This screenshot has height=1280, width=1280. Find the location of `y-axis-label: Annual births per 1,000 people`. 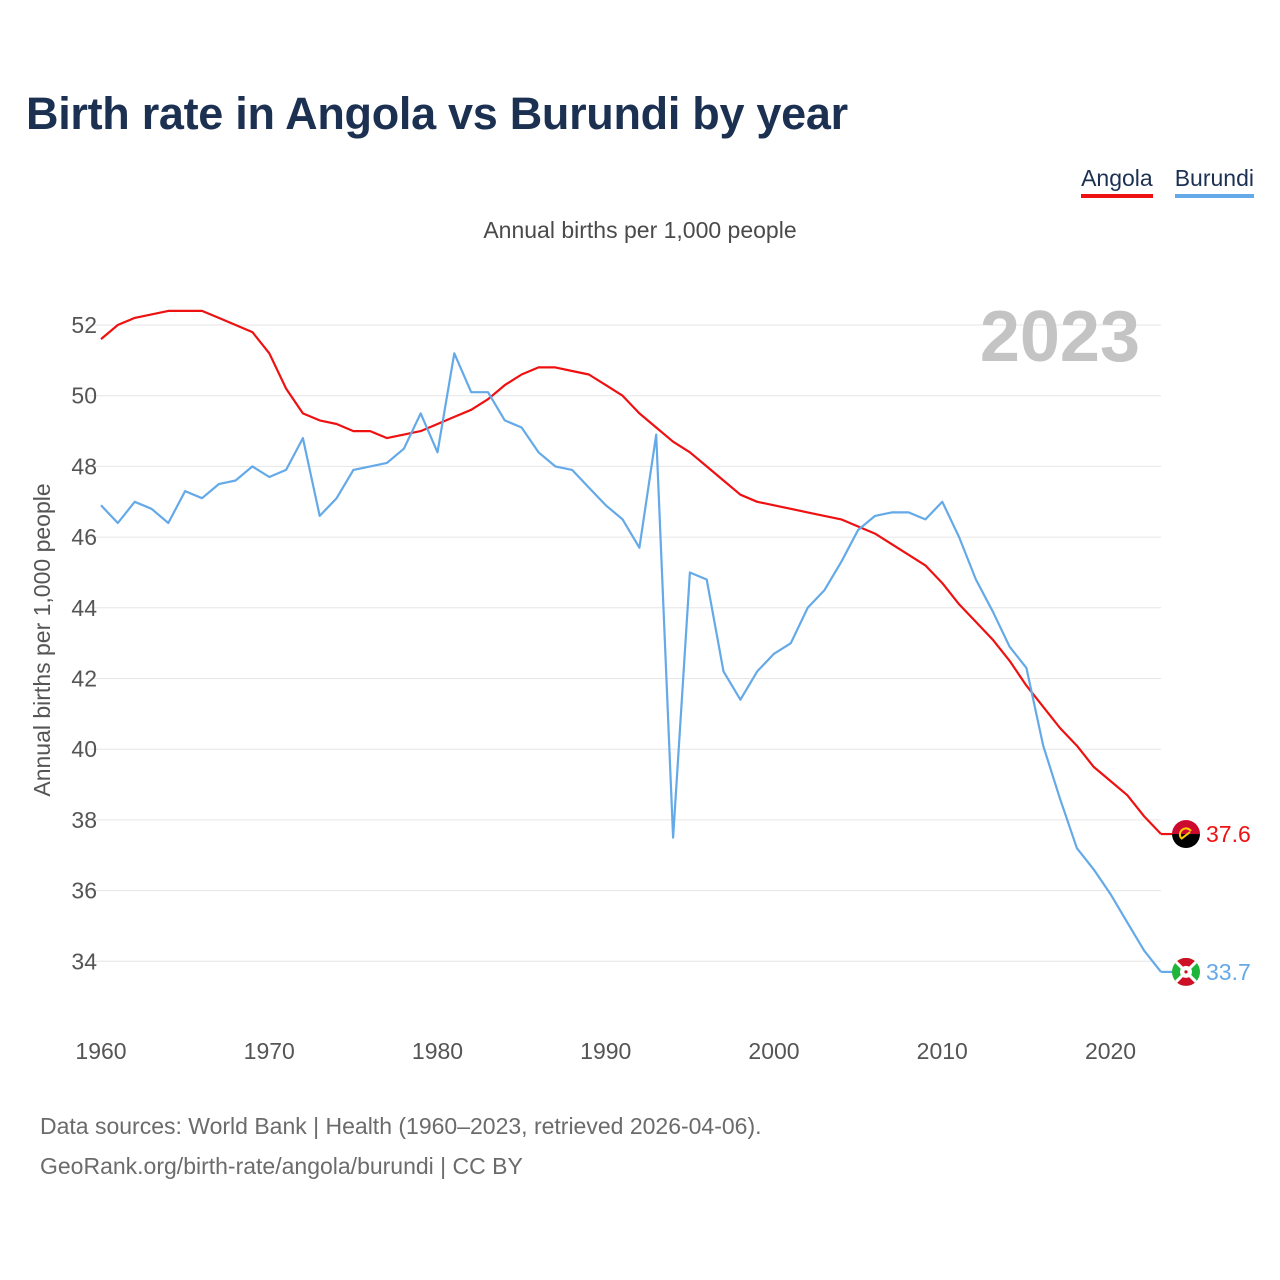

y-axis-label: Annual births per 1,000 people is located at coordinates (42, 639).